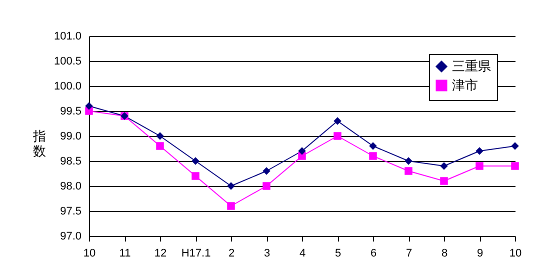 The width and height of the screenshot is (551, 278). I want to click on x-tick-label: 3, so click(267, 254).